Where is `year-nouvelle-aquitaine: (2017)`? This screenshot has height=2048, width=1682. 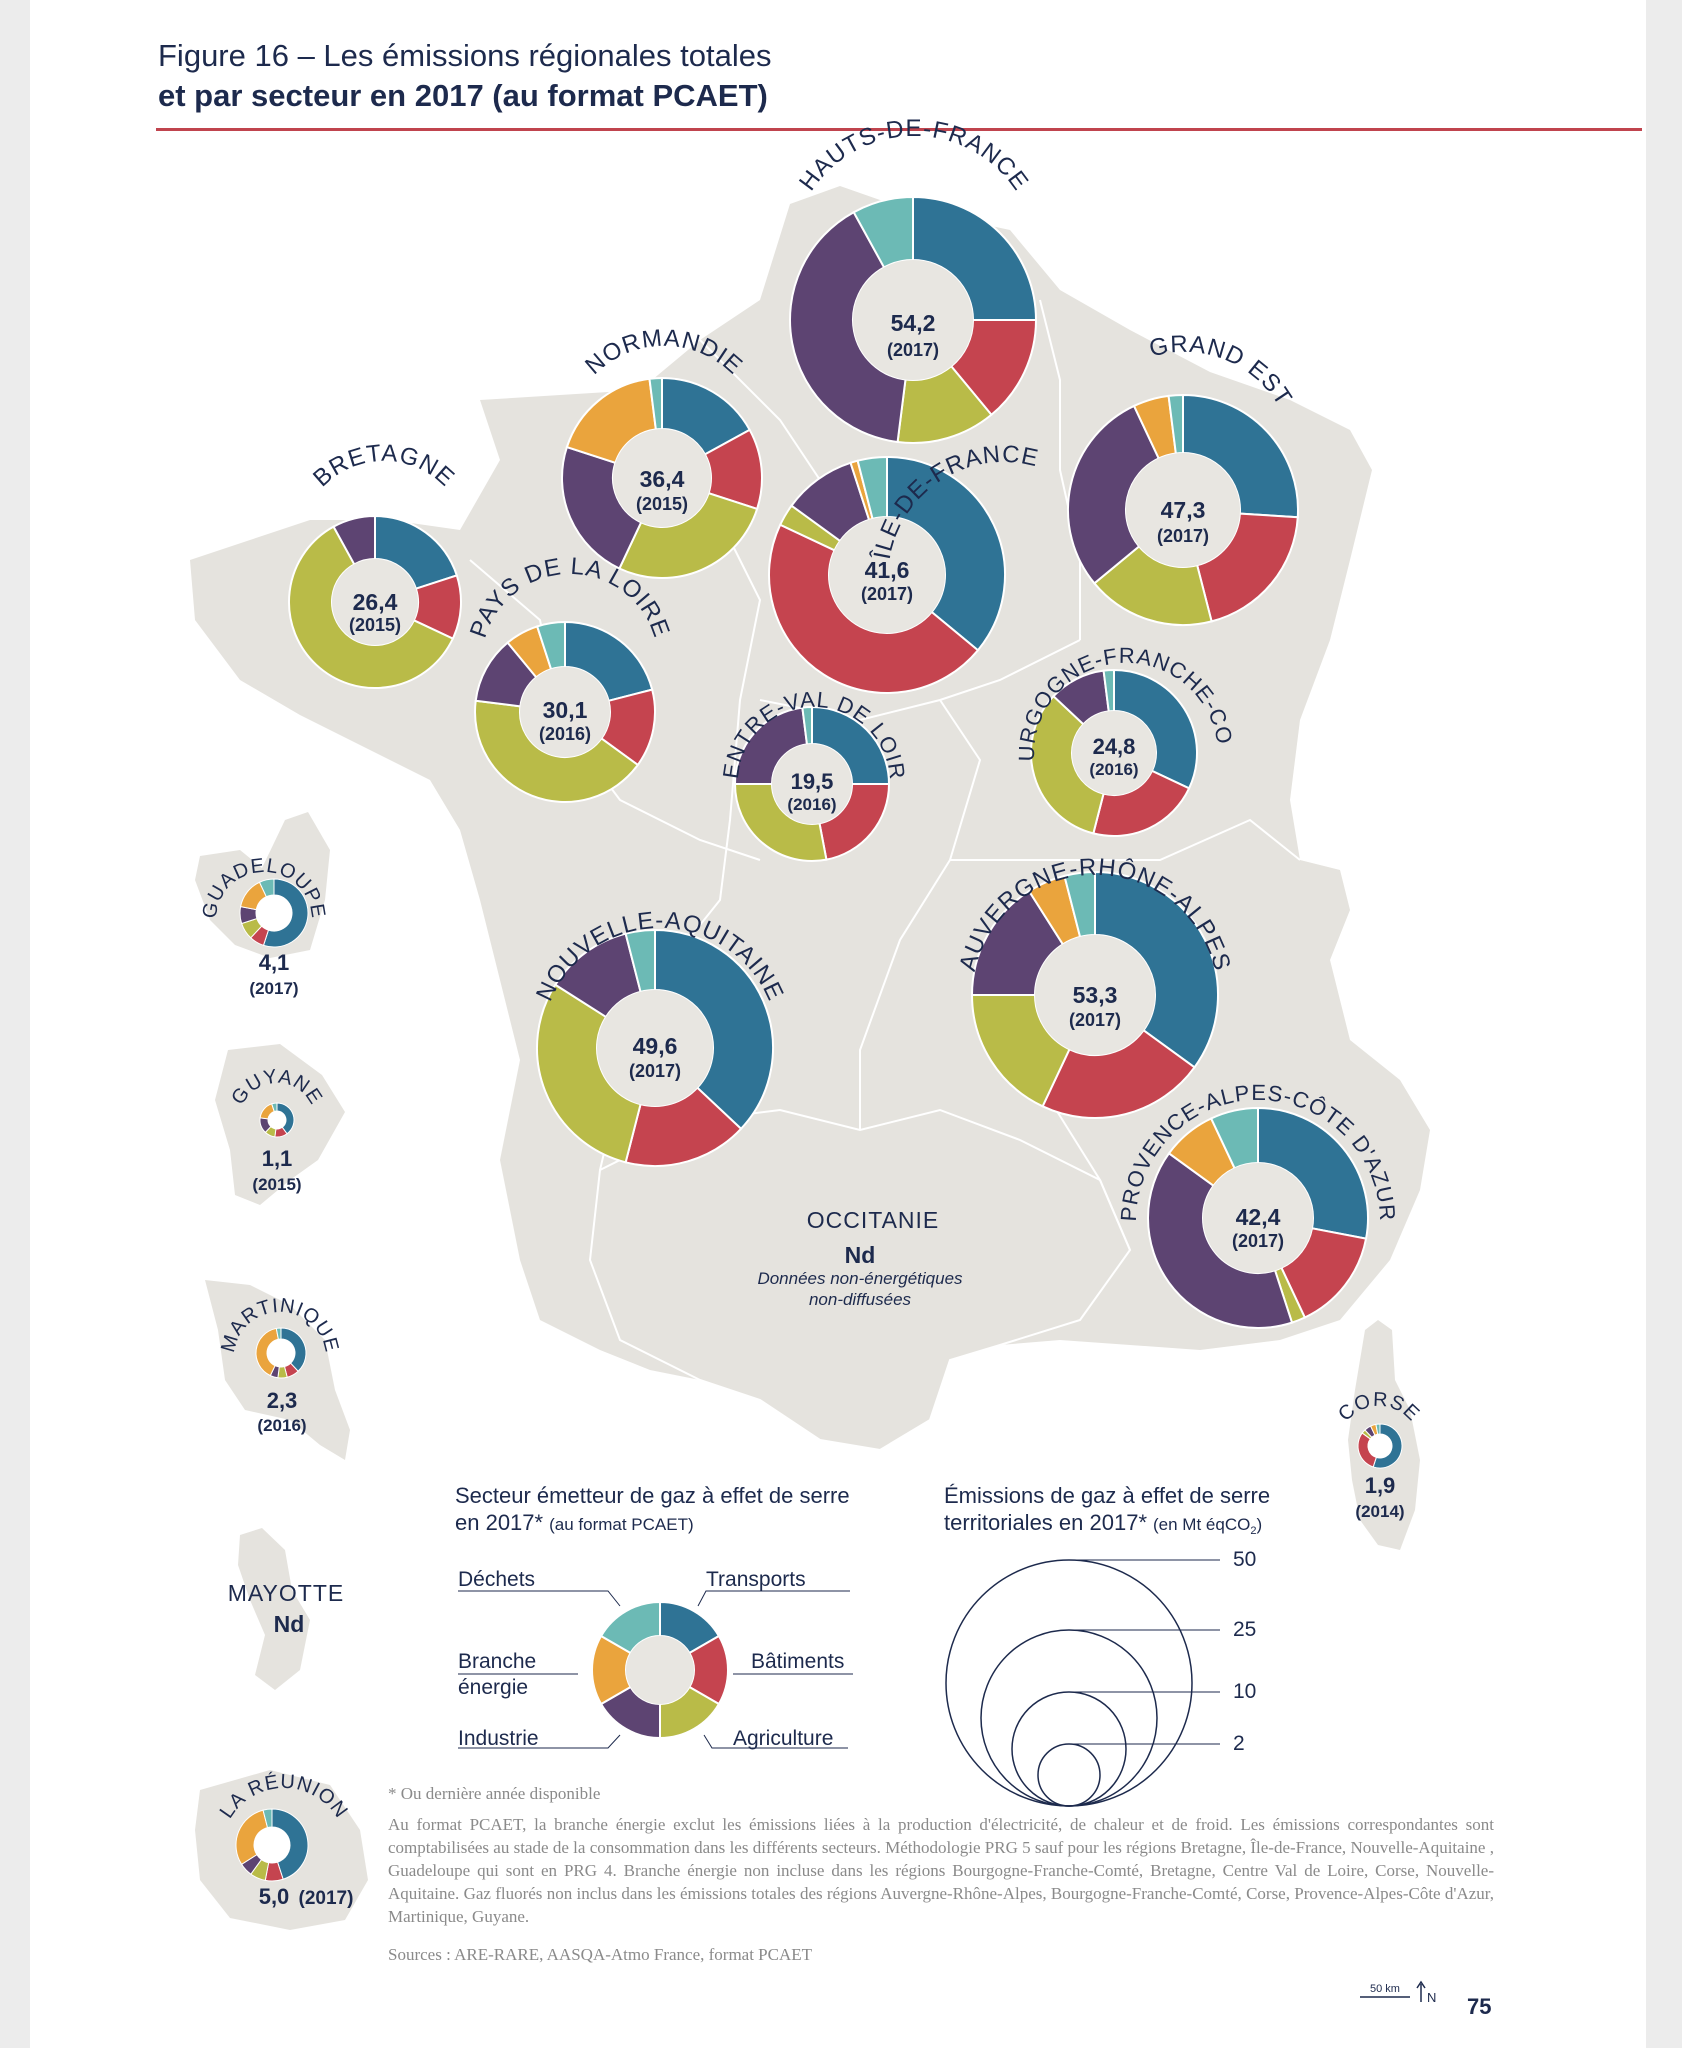
year-nouvelle-aquitaine: (2017) is located at coordinates (655, 1071).